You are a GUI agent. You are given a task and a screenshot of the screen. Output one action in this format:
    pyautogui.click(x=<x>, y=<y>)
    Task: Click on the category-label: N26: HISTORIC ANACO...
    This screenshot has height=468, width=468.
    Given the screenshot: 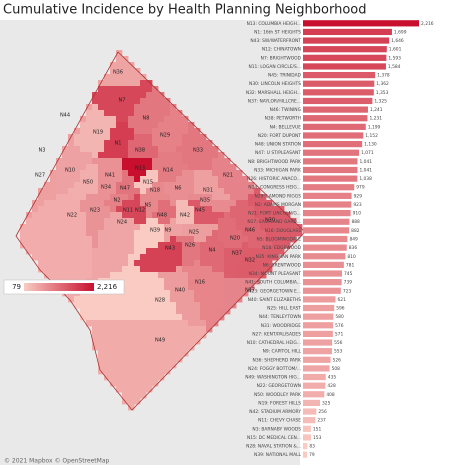 What is the action you would take?
    pyautogui.click(x=274, y=179)
    